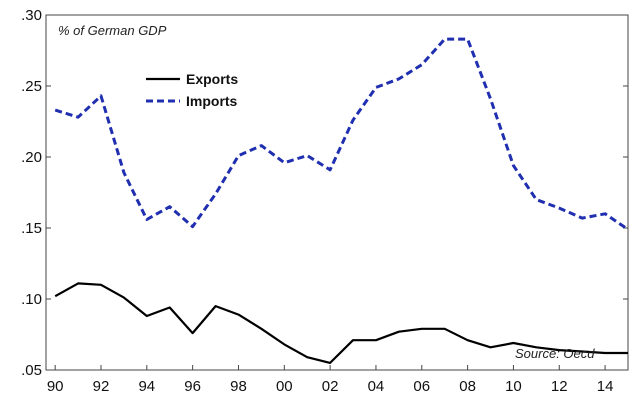 The height and width of the screenshot is (400, 631). What do you see at coordinates (559, 386) in the screenshot?
I see `x-tick-label: 12` at bounding box center [559, 386].